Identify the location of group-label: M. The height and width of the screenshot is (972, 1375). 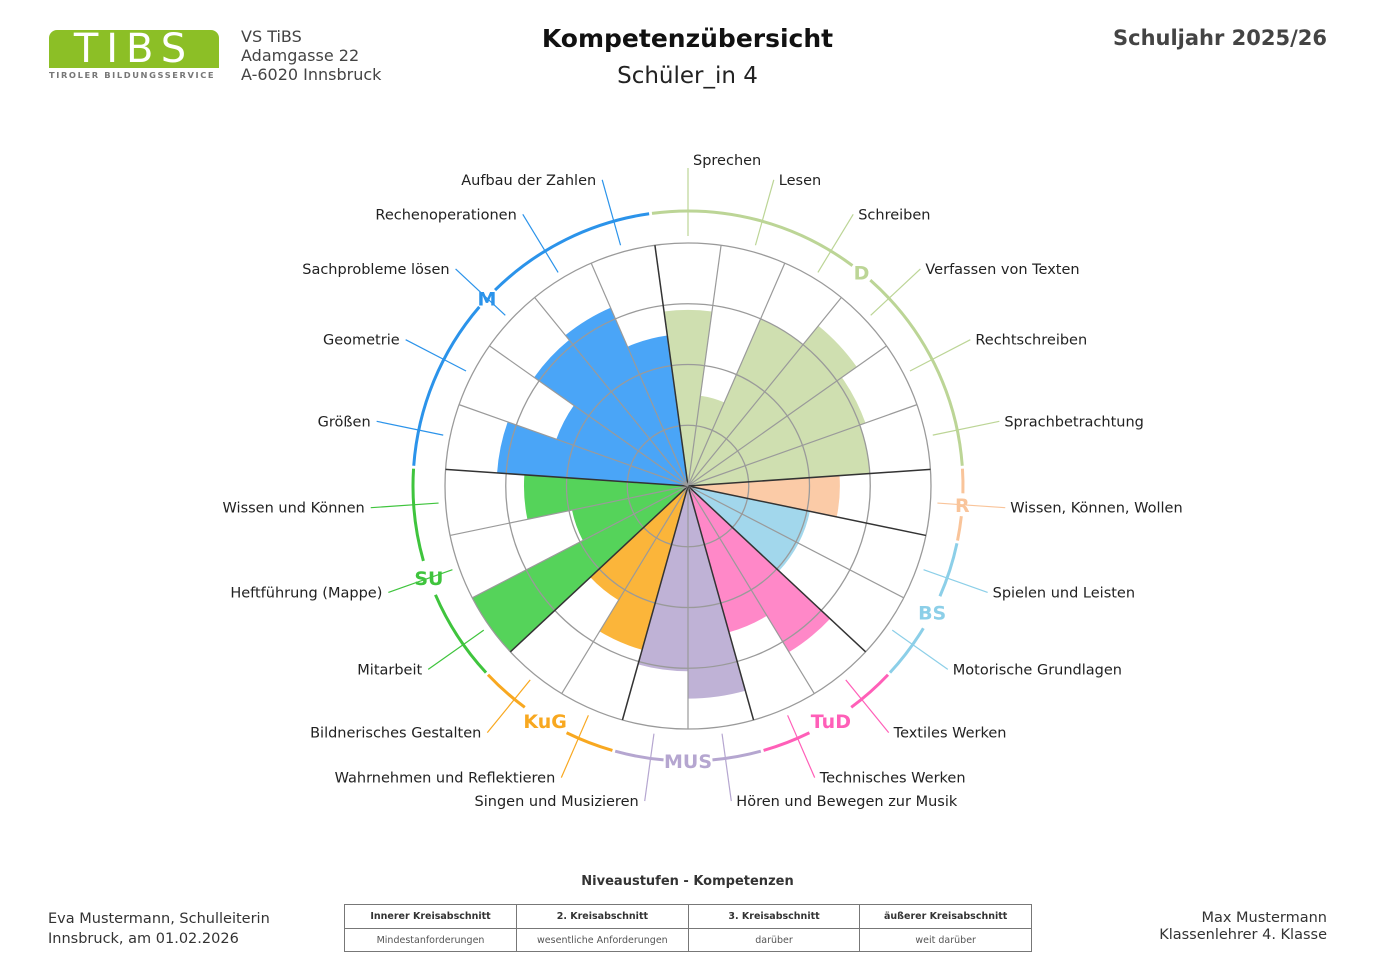
(487, 299).